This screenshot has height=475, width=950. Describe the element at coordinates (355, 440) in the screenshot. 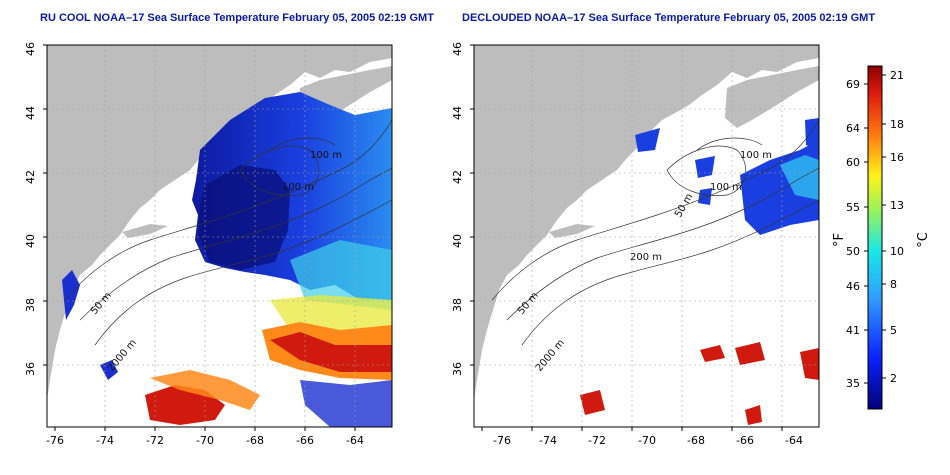

I see `left-x-tick-label: -64` at that location.